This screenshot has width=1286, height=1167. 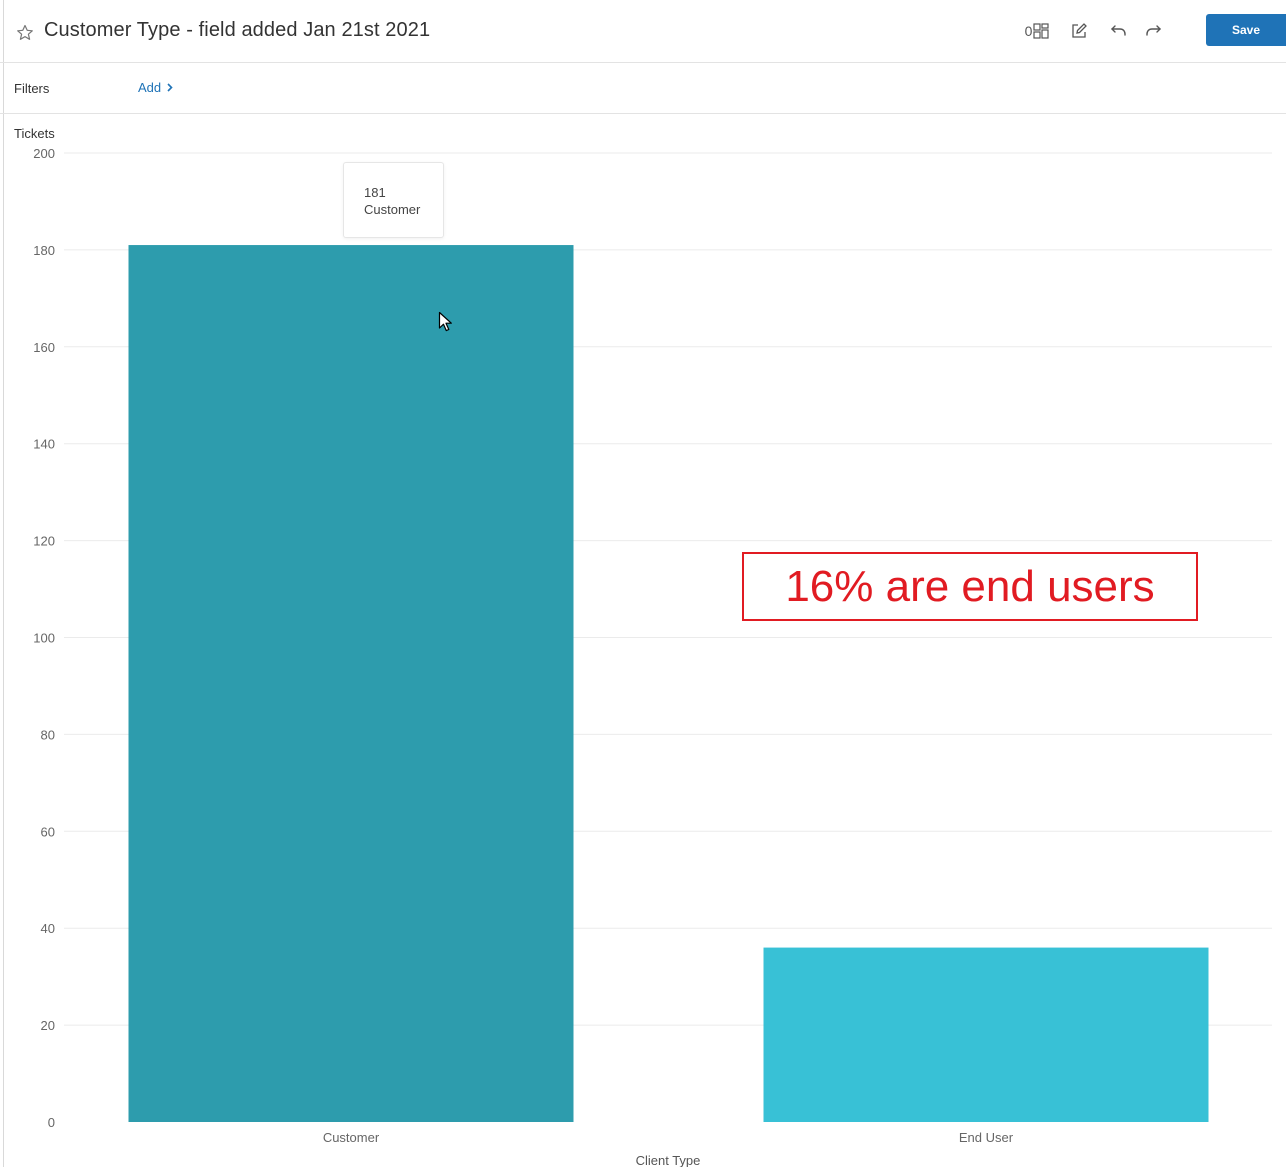 What do you see at coordinates (393, 200) in the screenshot?
I see `chart-tooltip: 181 Customer` at bounding box center [393, 200].